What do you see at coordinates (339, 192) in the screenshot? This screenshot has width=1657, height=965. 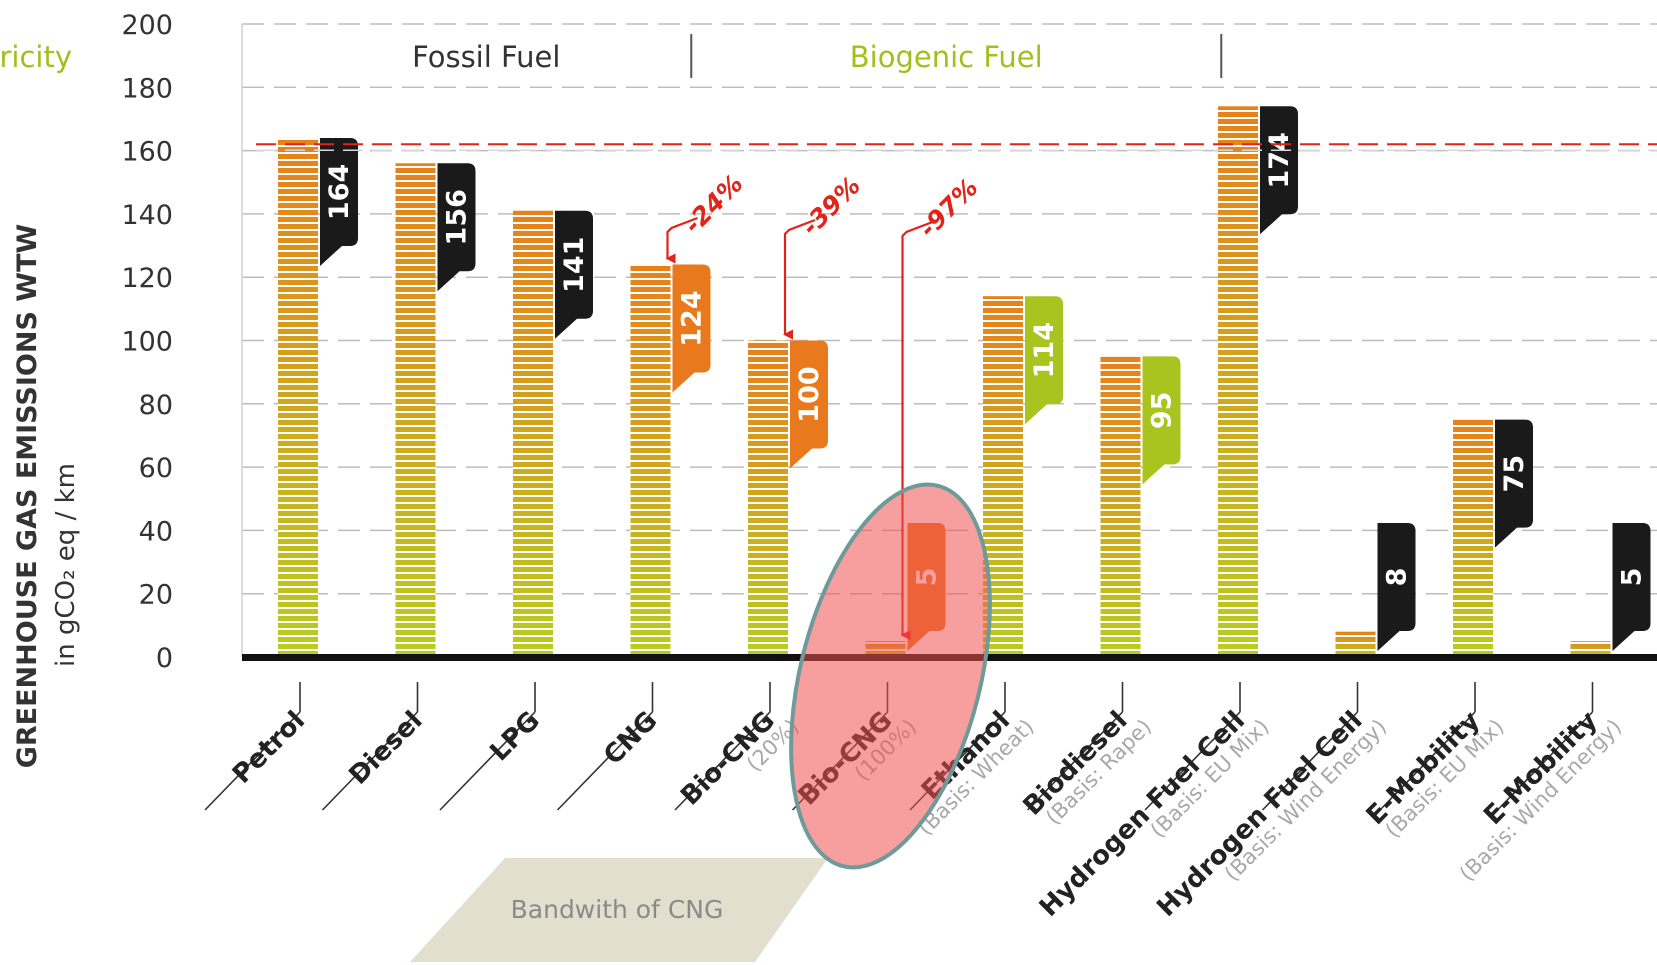 I see `value-label: 164` at bounding box center [339, 192].